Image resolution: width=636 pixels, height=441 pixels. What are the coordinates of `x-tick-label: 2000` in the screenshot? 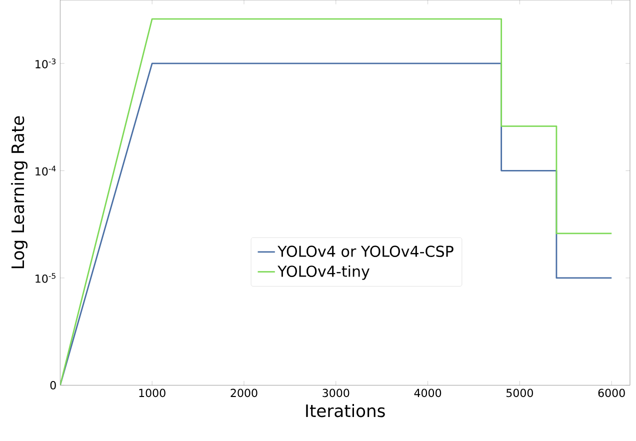 It's located at (244, 392).